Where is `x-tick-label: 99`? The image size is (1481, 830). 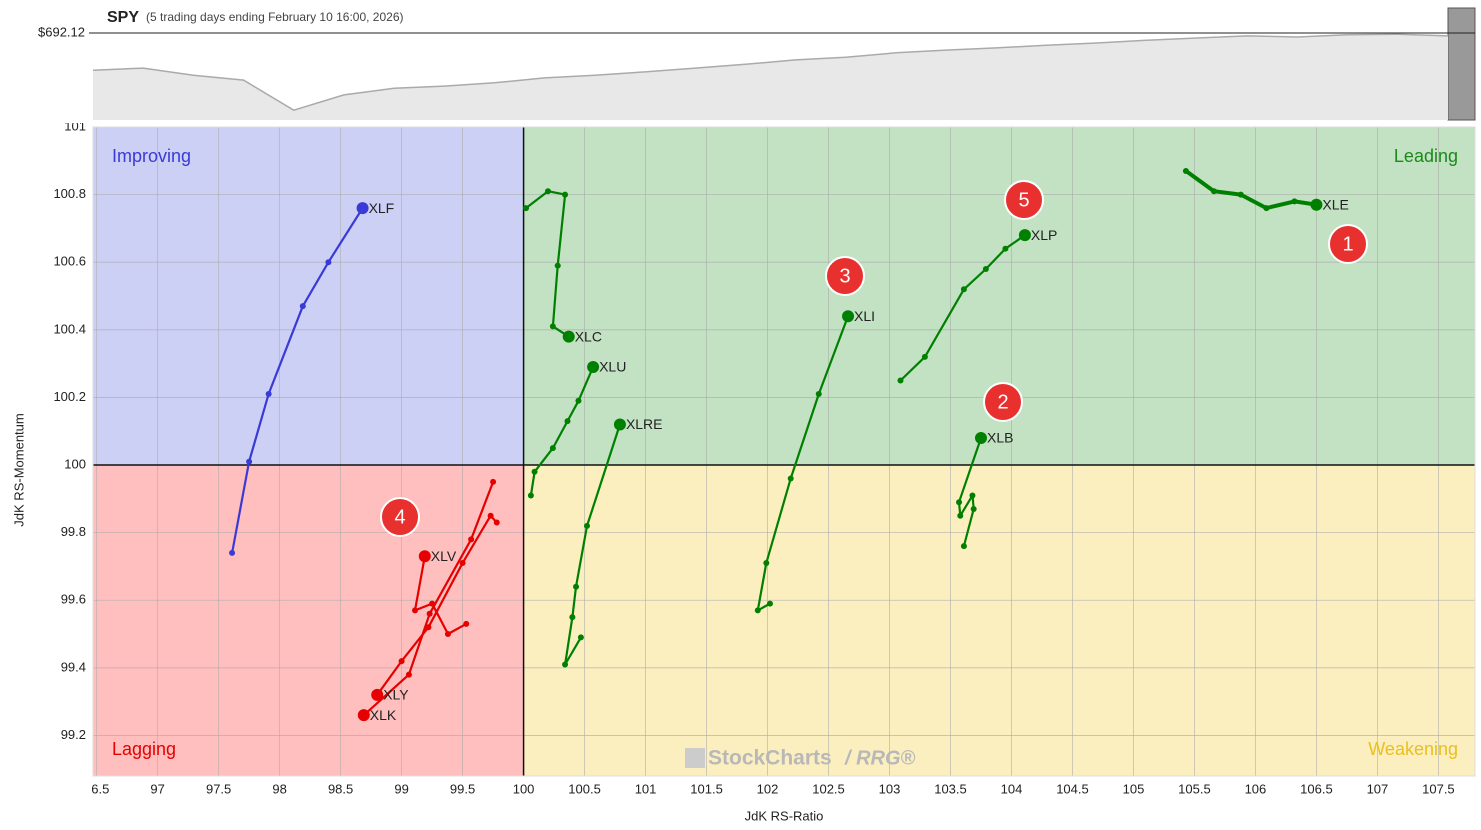
x-tick-label: 99 is located at coordinates (401, 788).